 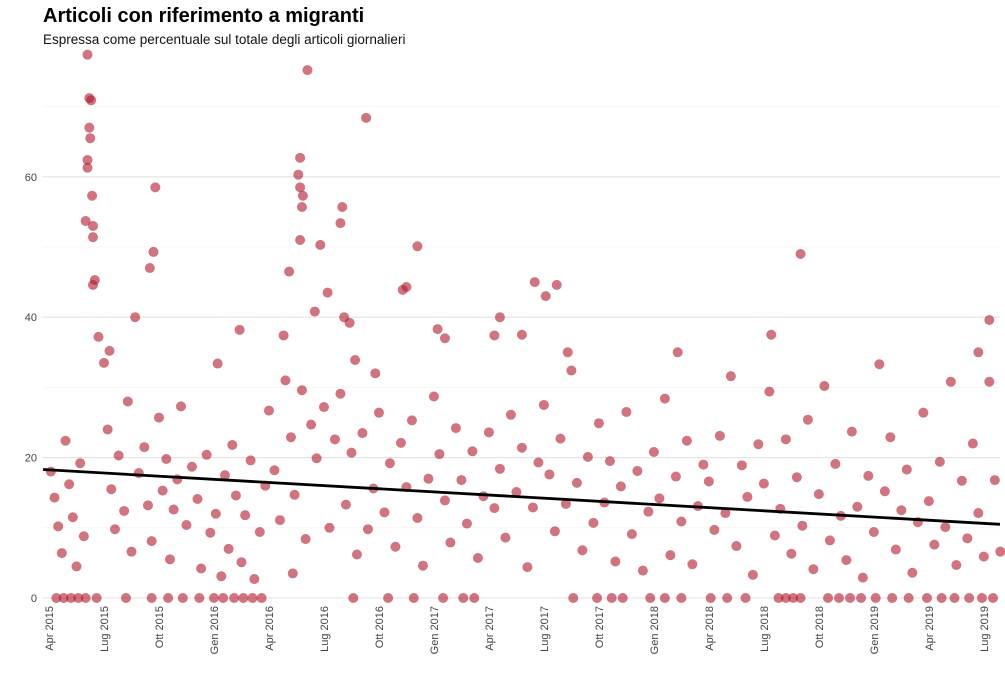 I want to click on x-tick-label: Lug 2017, so click(x=545, y=629).